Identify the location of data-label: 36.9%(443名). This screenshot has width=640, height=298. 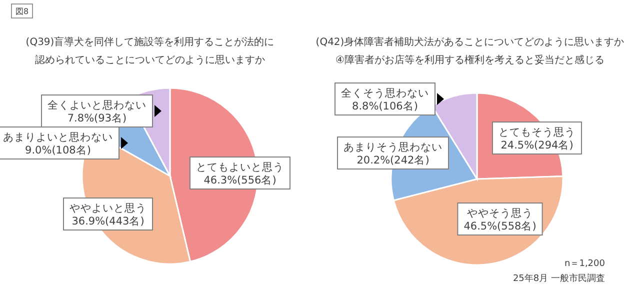
(108, 222).